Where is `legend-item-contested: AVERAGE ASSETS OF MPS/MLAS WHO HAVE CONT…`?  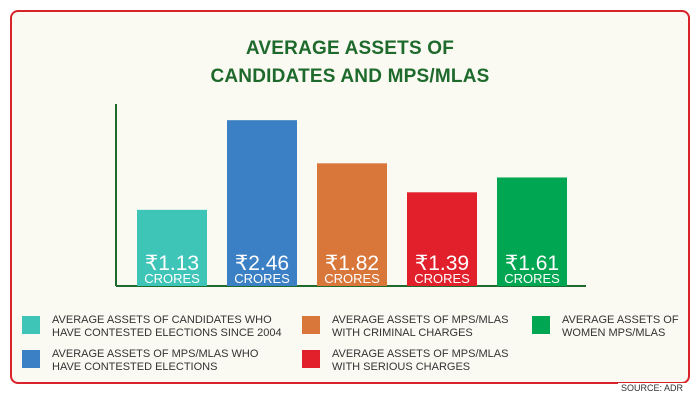 legend-item-contested: AVERAGE ASSETS OF MPS/MLAS WHO HAVE CONT… is located at coordinates (140, 361).